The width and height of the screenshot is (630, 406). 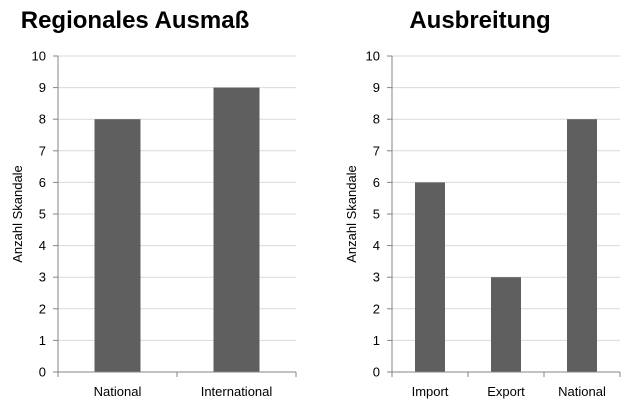 I want to click on chart-title: Ausbreitung, so click(x=479, y=20).